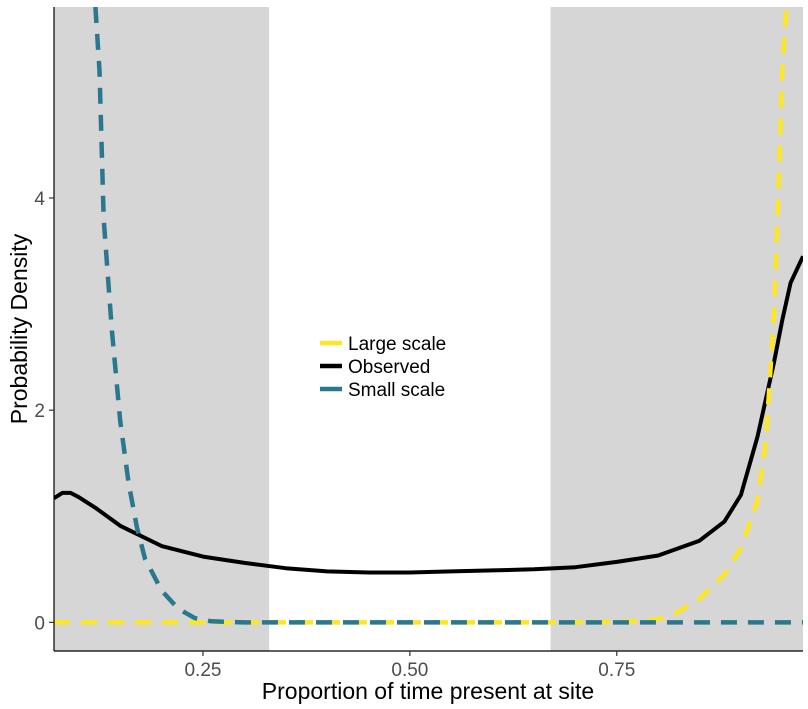 The height and width of the screenshot is (709, 808). I want to click on y-axis-ticks: 0 2 4, so click(44, 411).